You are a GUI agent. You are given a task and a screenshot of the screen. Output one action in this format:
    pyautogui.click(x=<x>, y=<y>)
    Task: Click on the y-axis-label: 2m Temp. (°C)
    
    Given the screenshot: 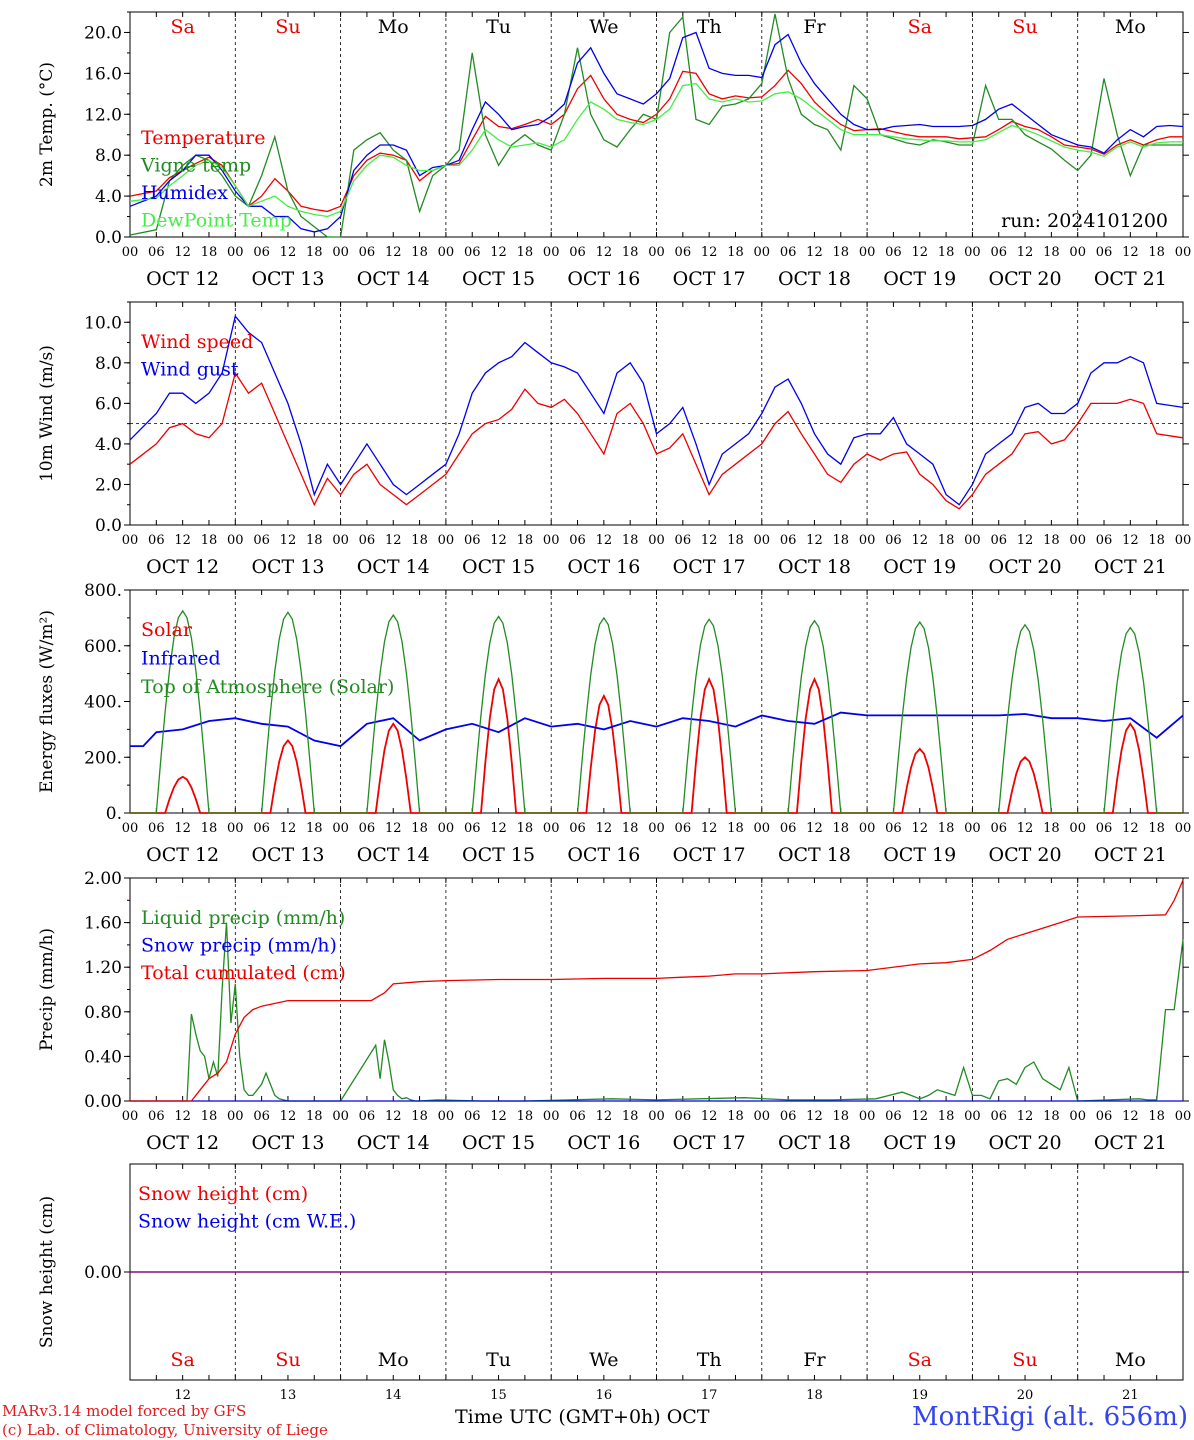 What is the action you would take?
    pyautogui.click(x=47, y=124)
    